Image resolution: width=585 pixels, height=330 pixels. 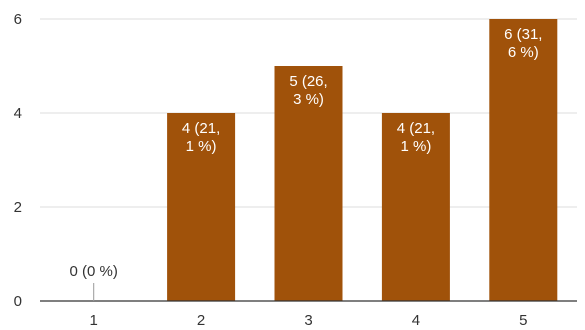 What do you see at coordinates (523, 34) in the screenshot?
I see `data-label-line: 6 (31,` at bounding box center [523, 34].